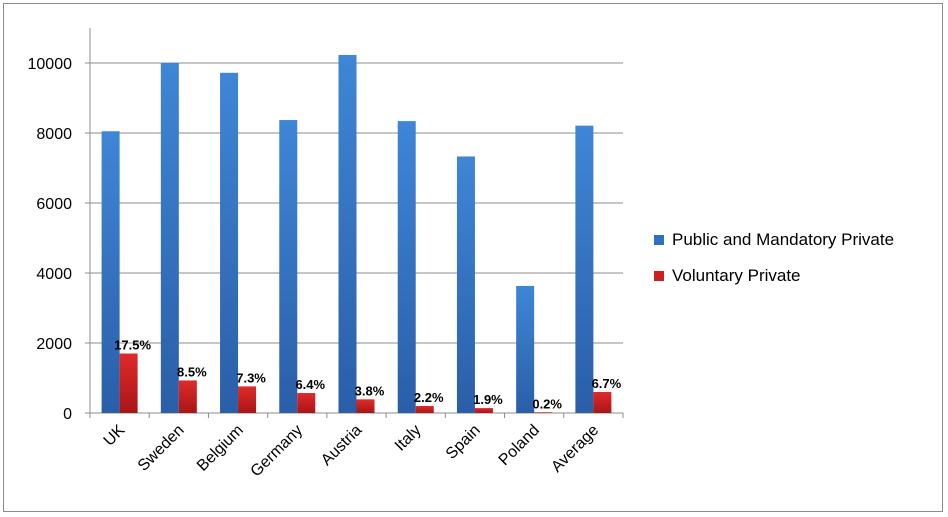 The image size is (948, 517). I want to click on legend-item-public: Public and Mandatory Private, so click(774, 240).